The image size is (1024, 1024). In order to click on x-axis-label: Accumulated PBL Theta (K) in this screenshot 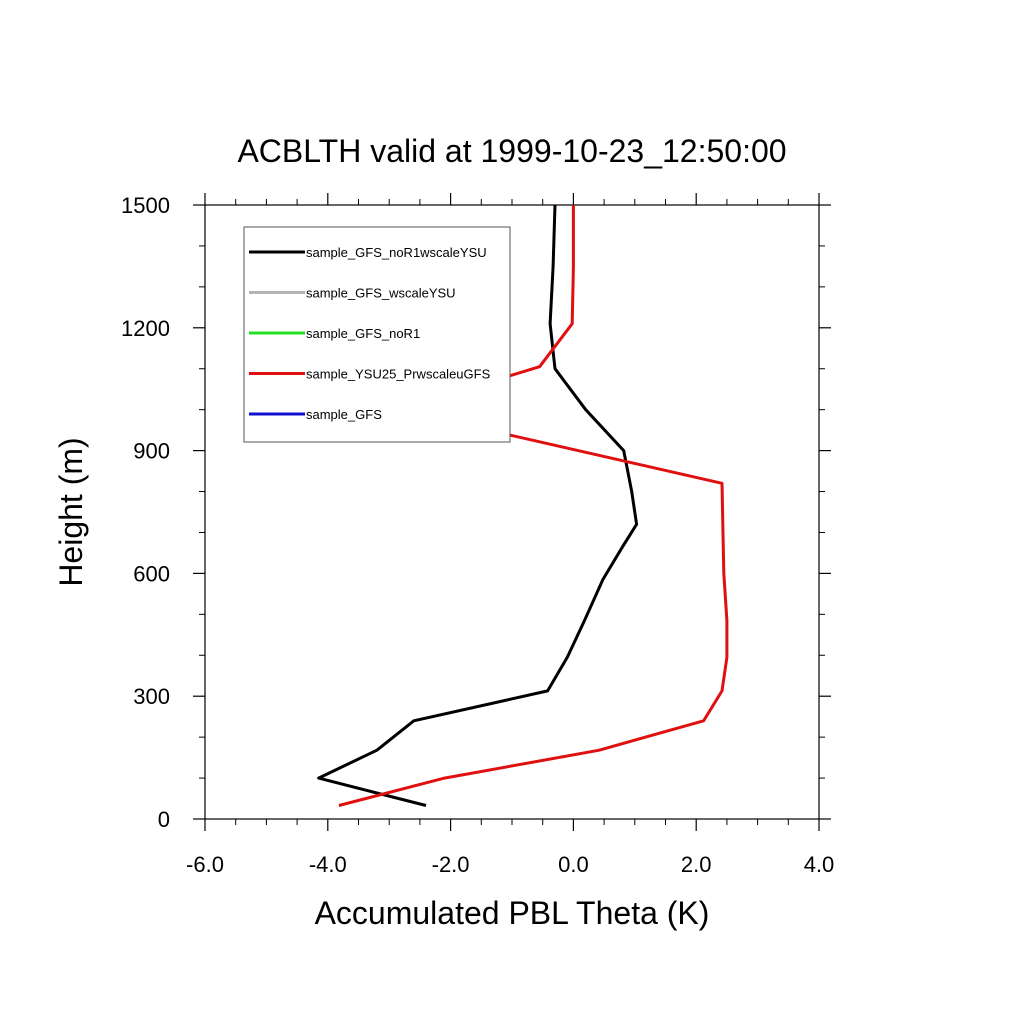, I will do `click(512, 913)`.